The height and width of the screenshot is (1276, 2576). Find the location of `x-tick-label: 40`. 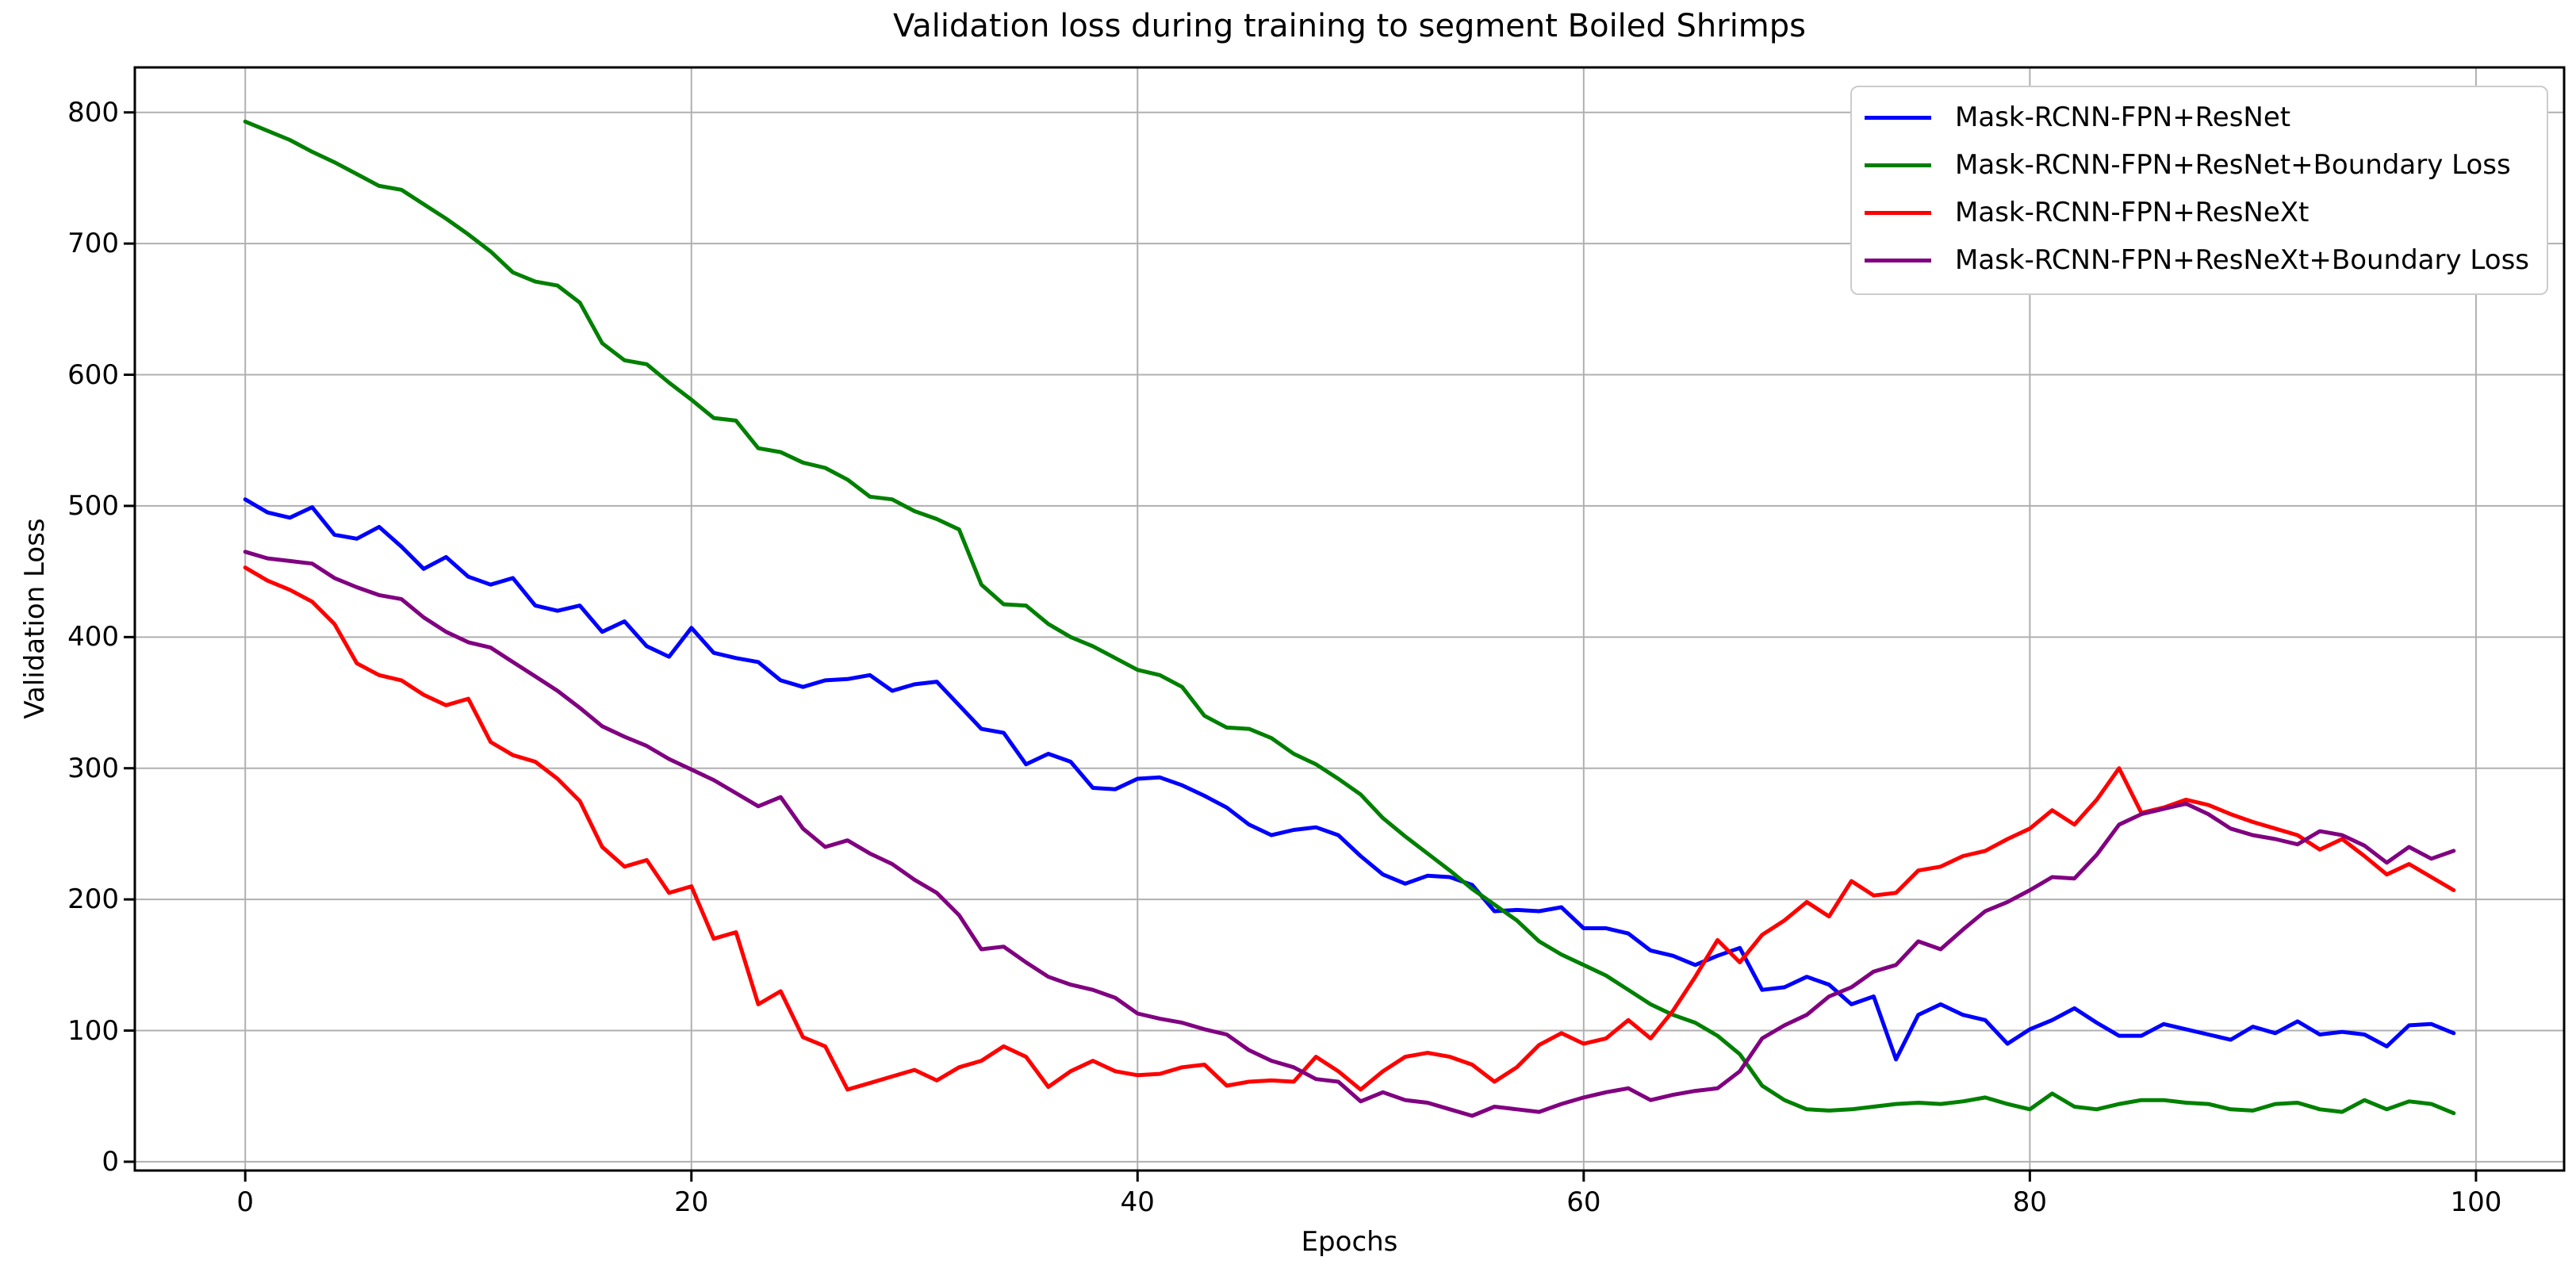

x-tick-label: 40 is located at coordinates (1138, 1202).